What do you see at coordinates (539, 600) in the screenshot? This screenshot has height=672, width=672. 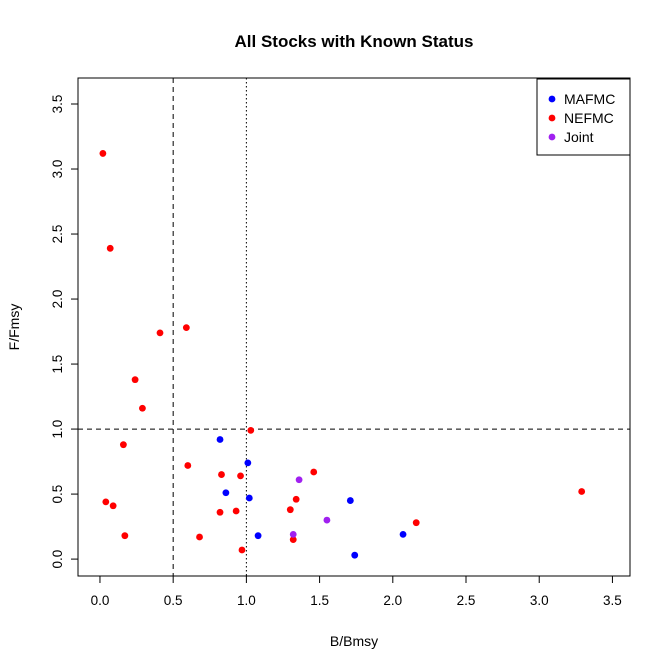 I see `x-tick-label: 3.0` at bounding box center [539, 600].